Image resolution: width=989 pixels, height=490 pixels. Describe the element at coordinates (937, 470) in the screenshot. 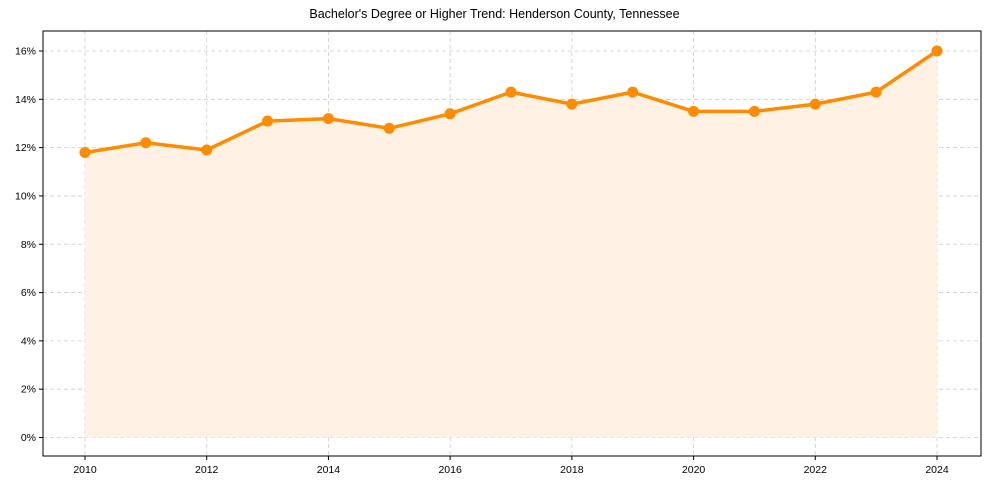

I see `x-tick-label: 2024` at that location.